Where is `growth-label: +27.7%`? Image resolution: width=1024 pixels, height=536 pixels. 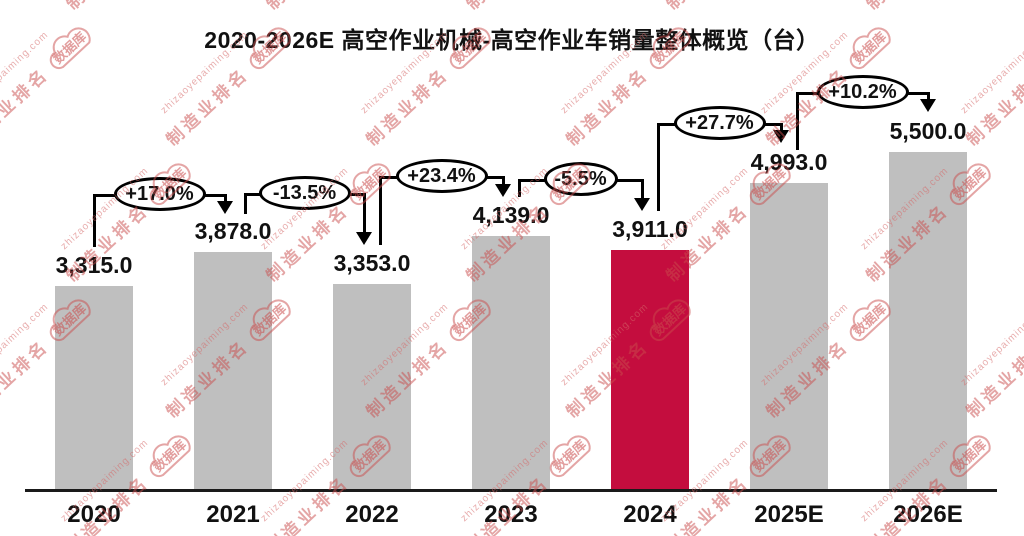 growth-label: +27.7% is located at coordinates (719, 122).